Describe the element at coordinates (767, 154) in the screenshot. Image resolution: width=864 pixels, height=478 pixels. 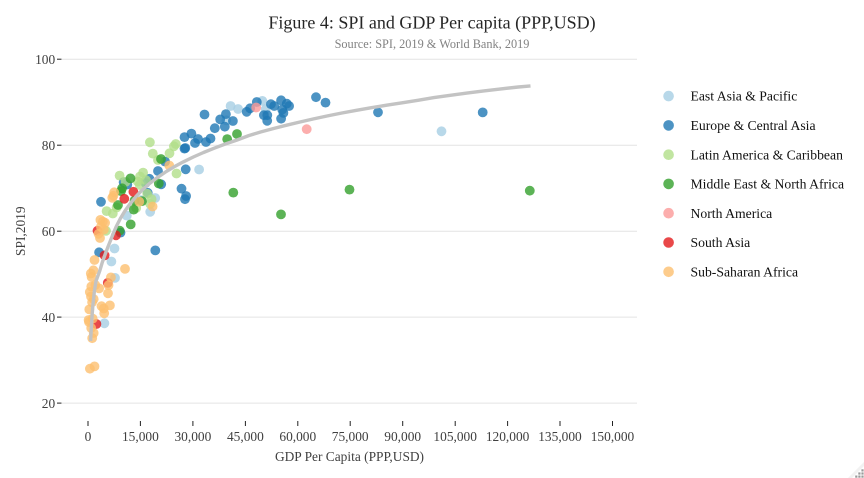
I see `svg-text: Latin America & Caribbean` at that location.